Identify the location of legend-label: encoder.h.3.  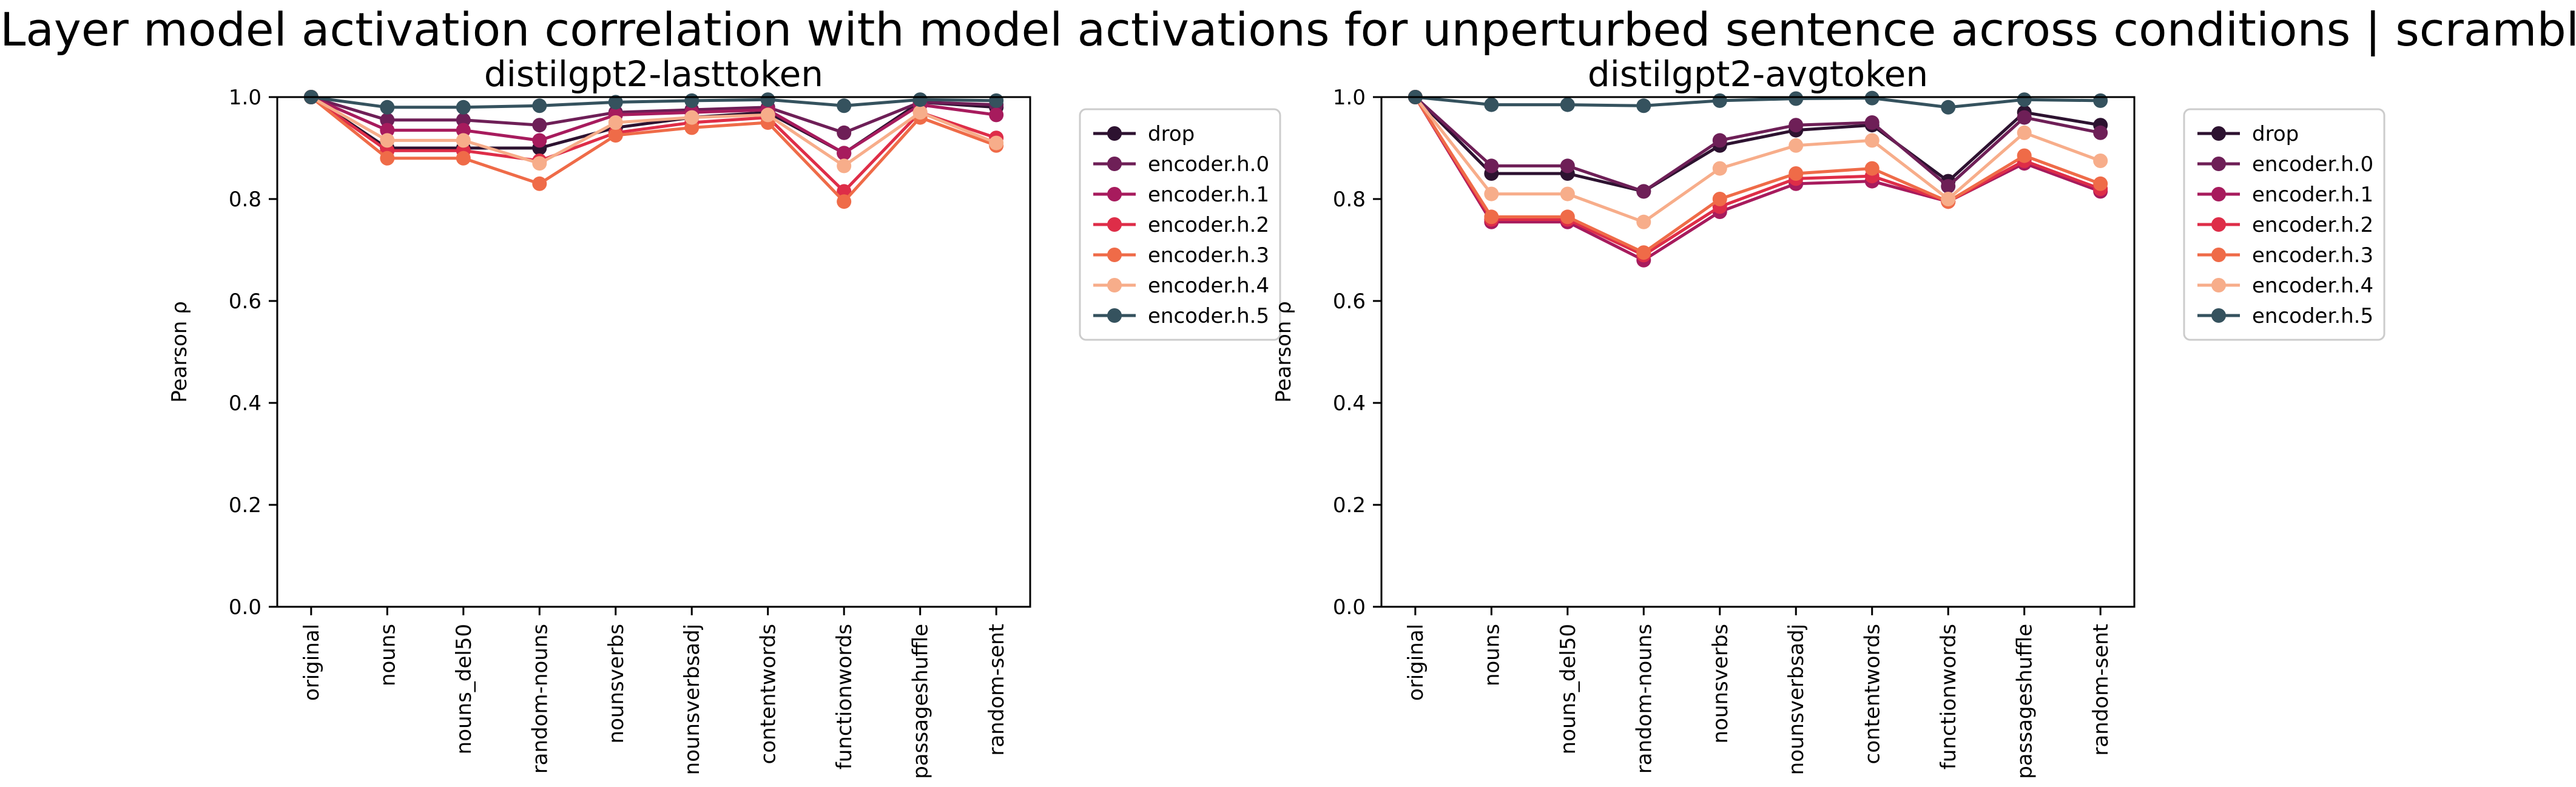
(2312, 255).